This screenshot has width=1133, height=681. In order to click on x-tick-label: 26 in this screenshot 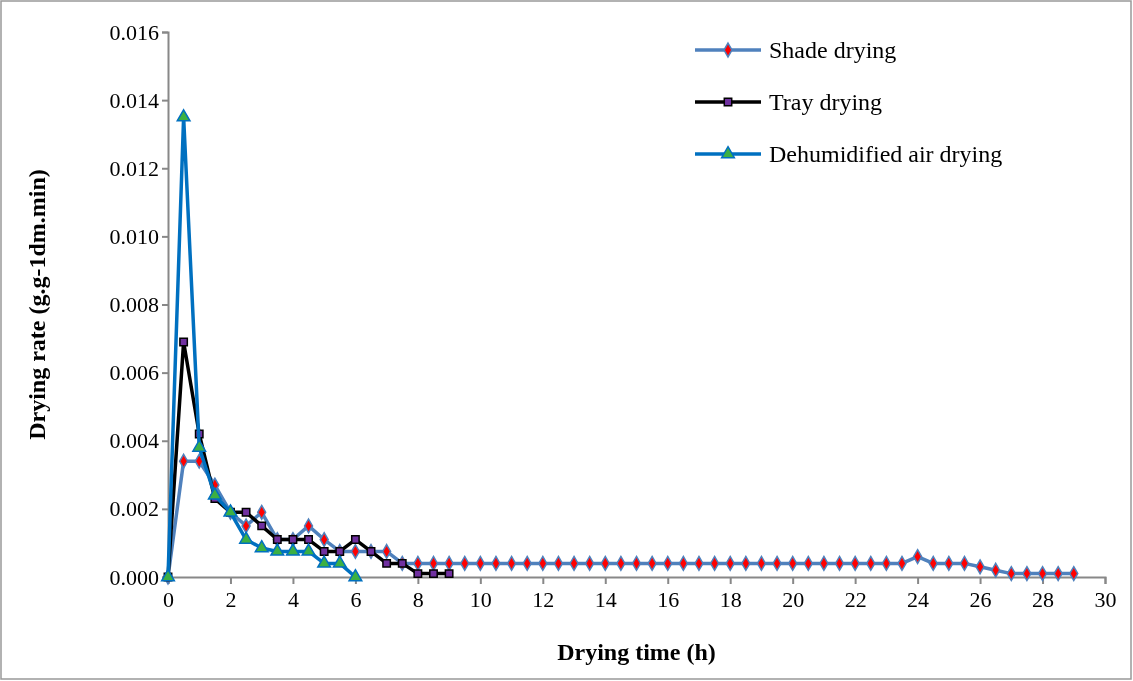, I will do `click(980, 599)`.